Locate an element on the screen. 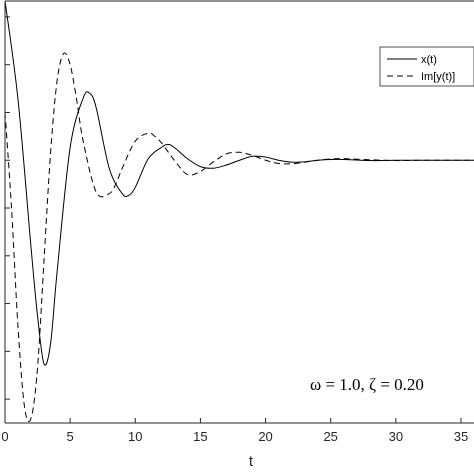 The image size is (474, 474). x-tick-label: 5 is located at coordinates (70, 436).